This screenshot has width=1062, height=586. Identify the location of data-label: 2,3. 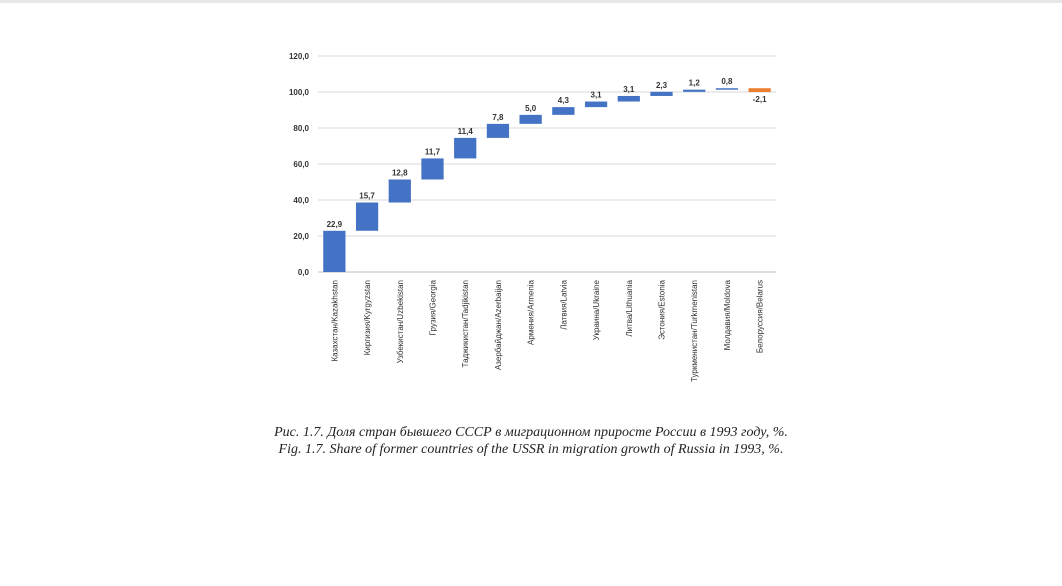
(662, 85).